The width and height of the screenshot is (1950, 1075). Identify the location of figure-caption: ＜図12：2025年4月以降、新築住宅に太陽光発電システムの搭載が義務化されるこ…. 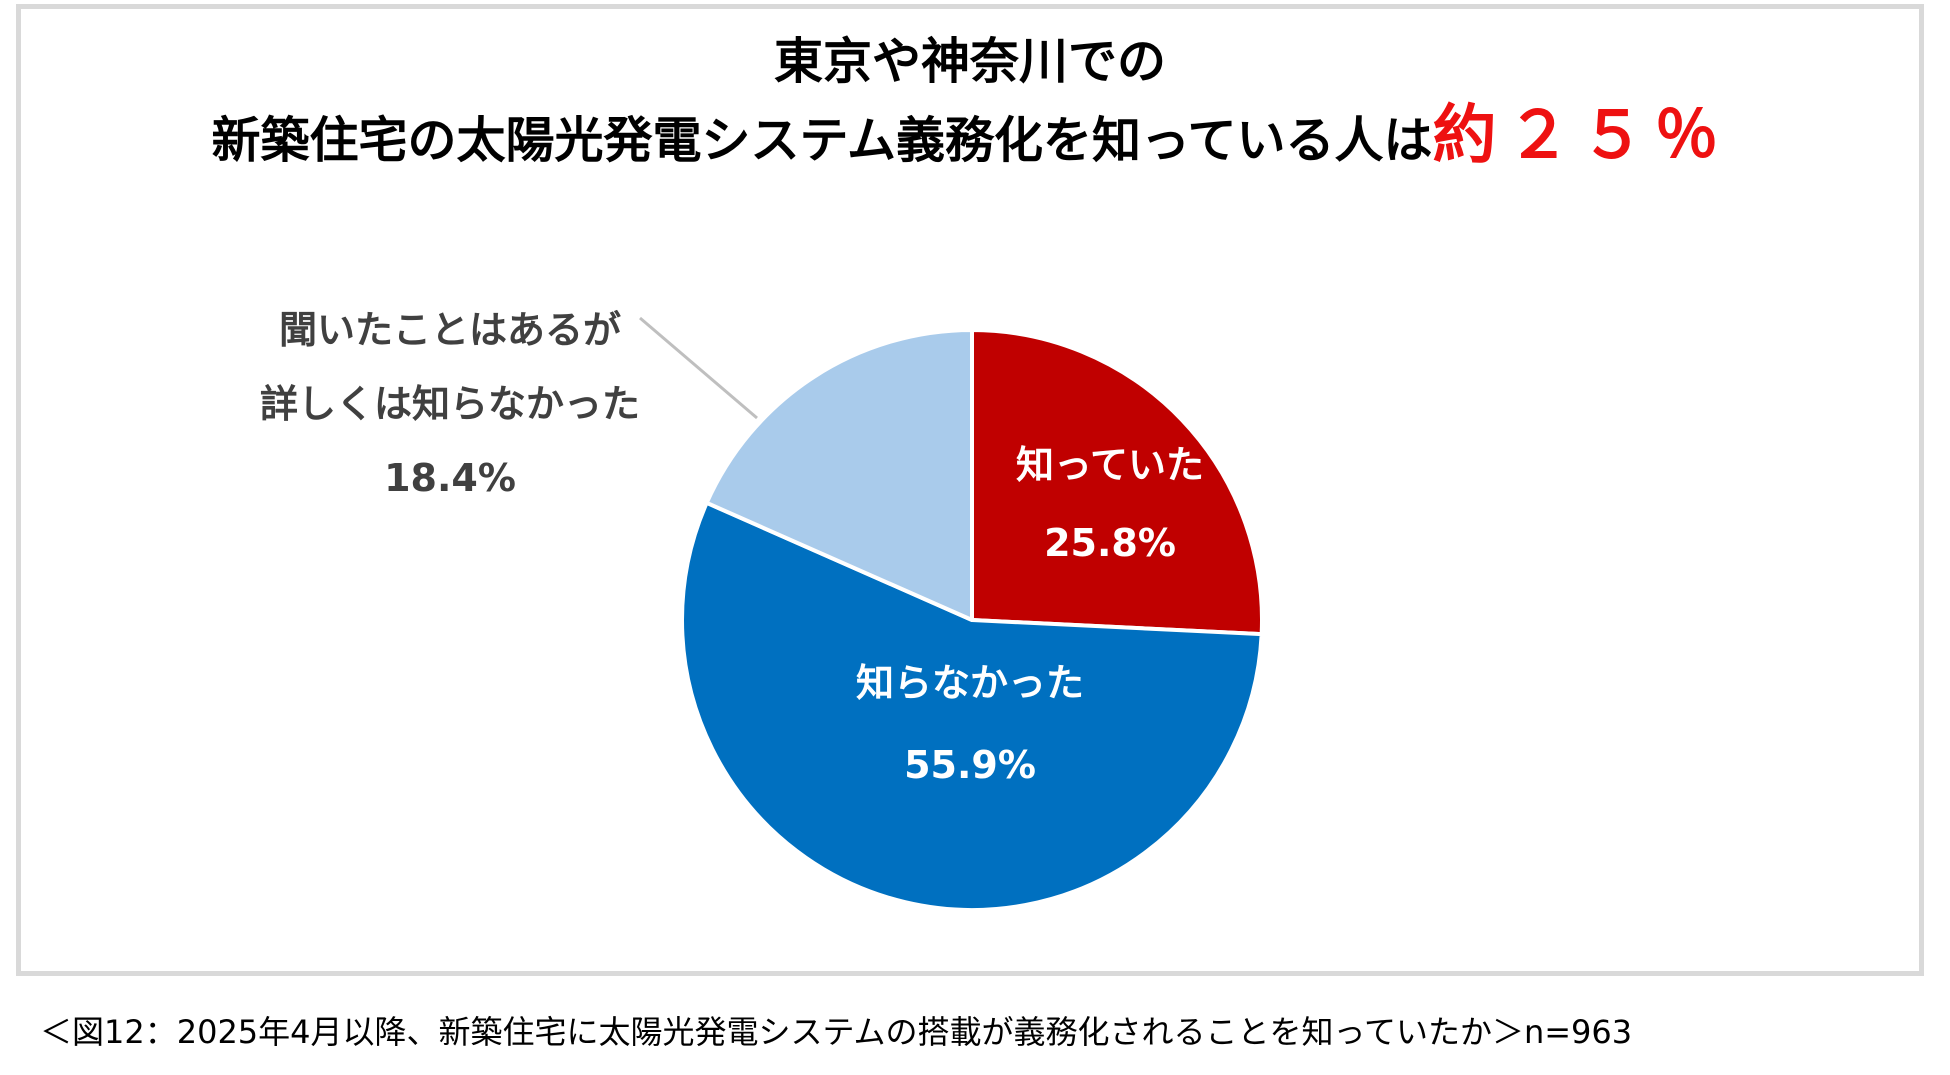
(836, 1032).